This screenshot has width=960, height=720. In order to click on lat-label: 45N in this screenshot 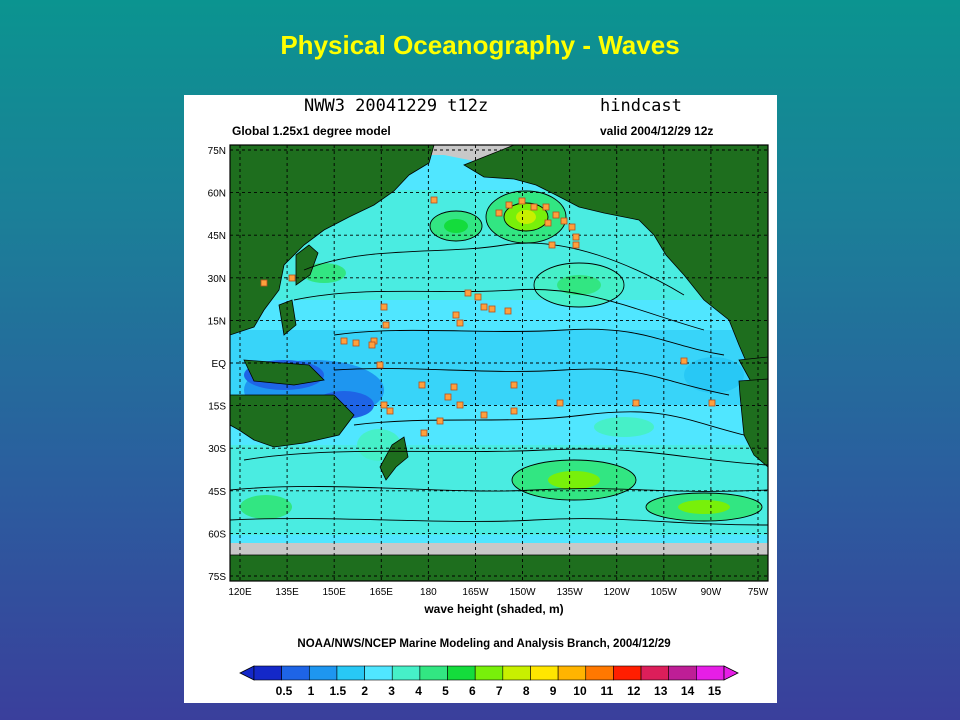, I will do `click(217, 236)`.